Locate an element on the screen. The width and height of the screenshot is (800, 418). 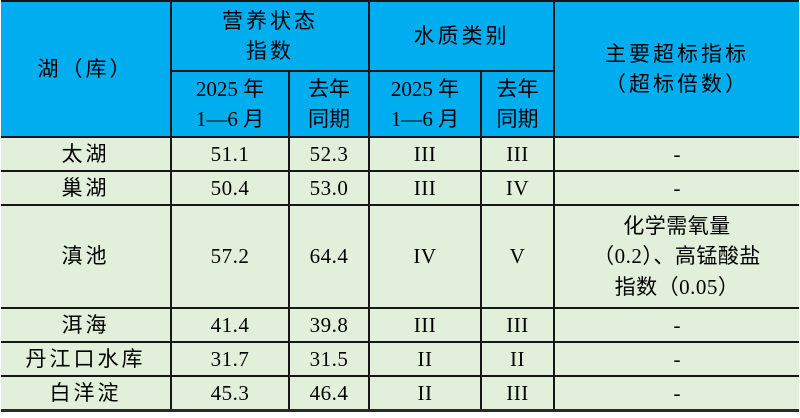
wq-last-cell: V is located at coordinates (517, 256).